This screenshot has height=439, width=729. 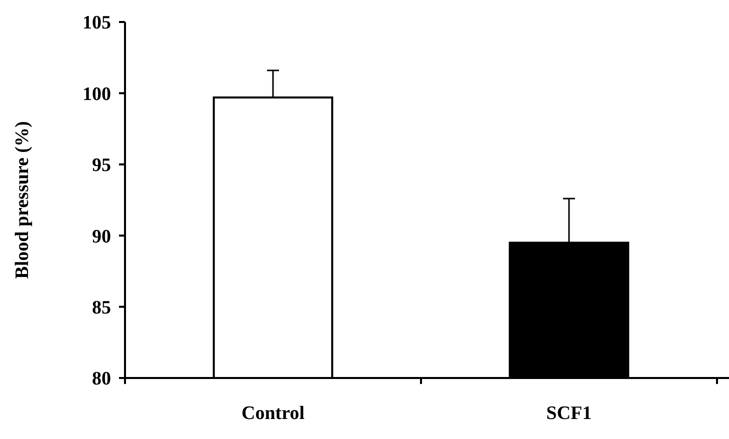 I want to click on x-tick-label: Control, so click(x=273, y=413).